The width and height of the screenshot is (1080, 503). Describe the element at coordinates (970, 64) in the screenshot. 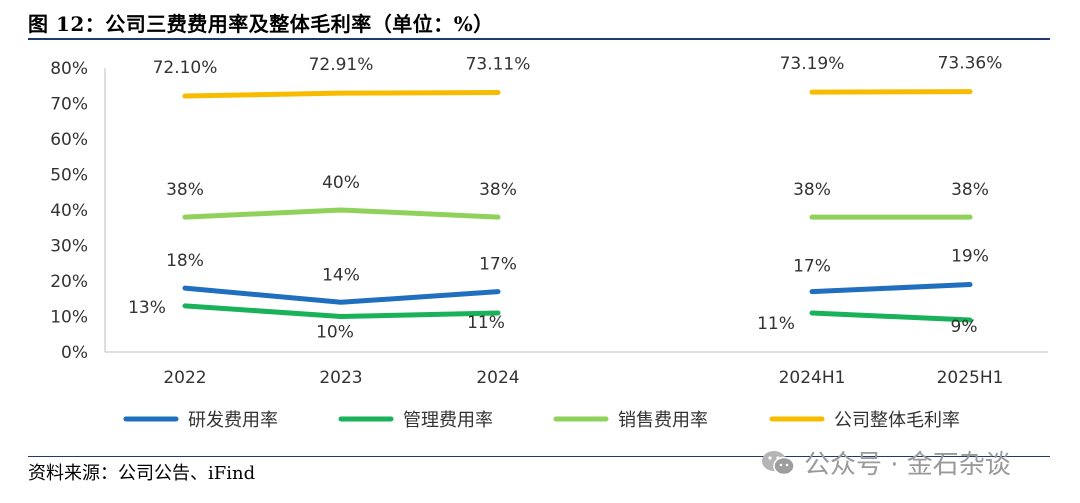

I see `data-label: 73.36%` at that location.